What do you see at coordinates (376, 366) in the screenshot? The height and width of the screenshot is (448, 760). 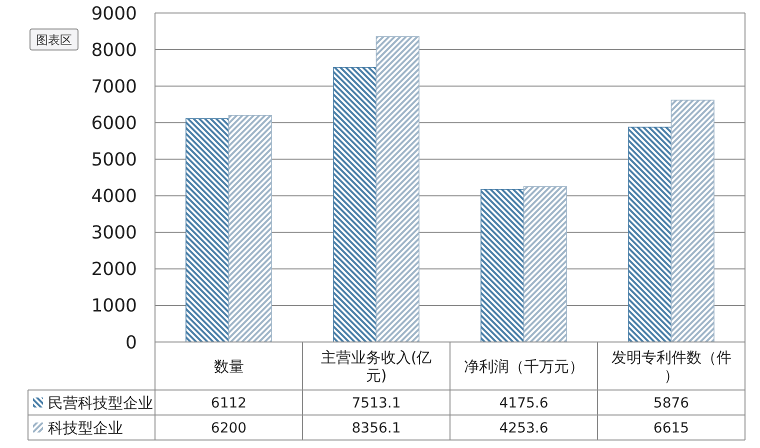 I see `x-tick-label: 主营业务收入(亿元)` at bounding box center [376, 366].